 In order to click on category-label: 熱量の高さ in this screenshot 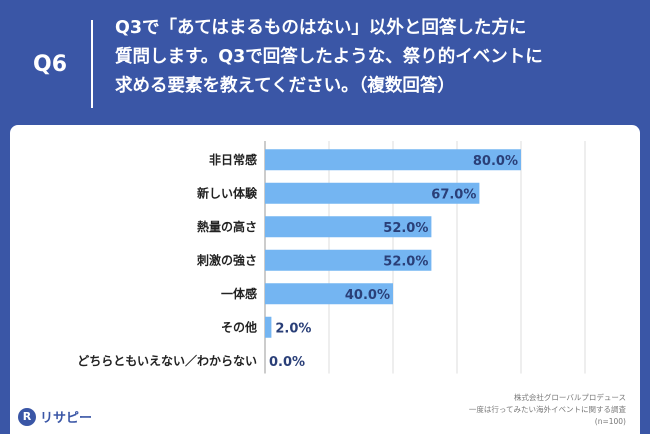, I will do `click(227, 226)`.